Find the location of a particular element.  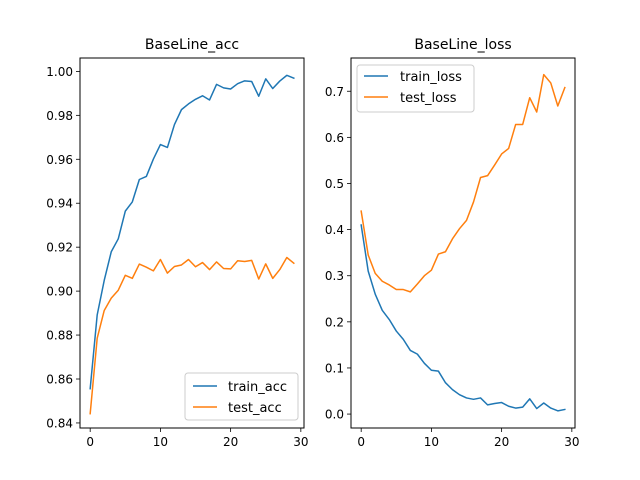

loss-chart-title: BaseLine_loss is located at coordinates (462, 45).